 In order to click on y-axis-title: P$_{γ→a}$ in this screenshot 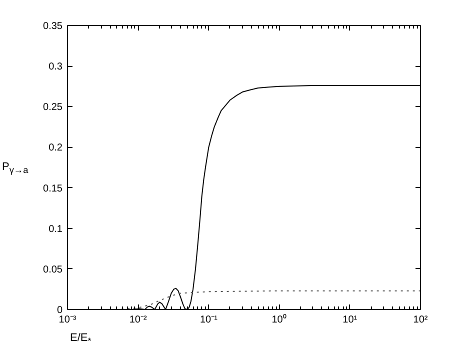, I will do `click(14, 169)`.